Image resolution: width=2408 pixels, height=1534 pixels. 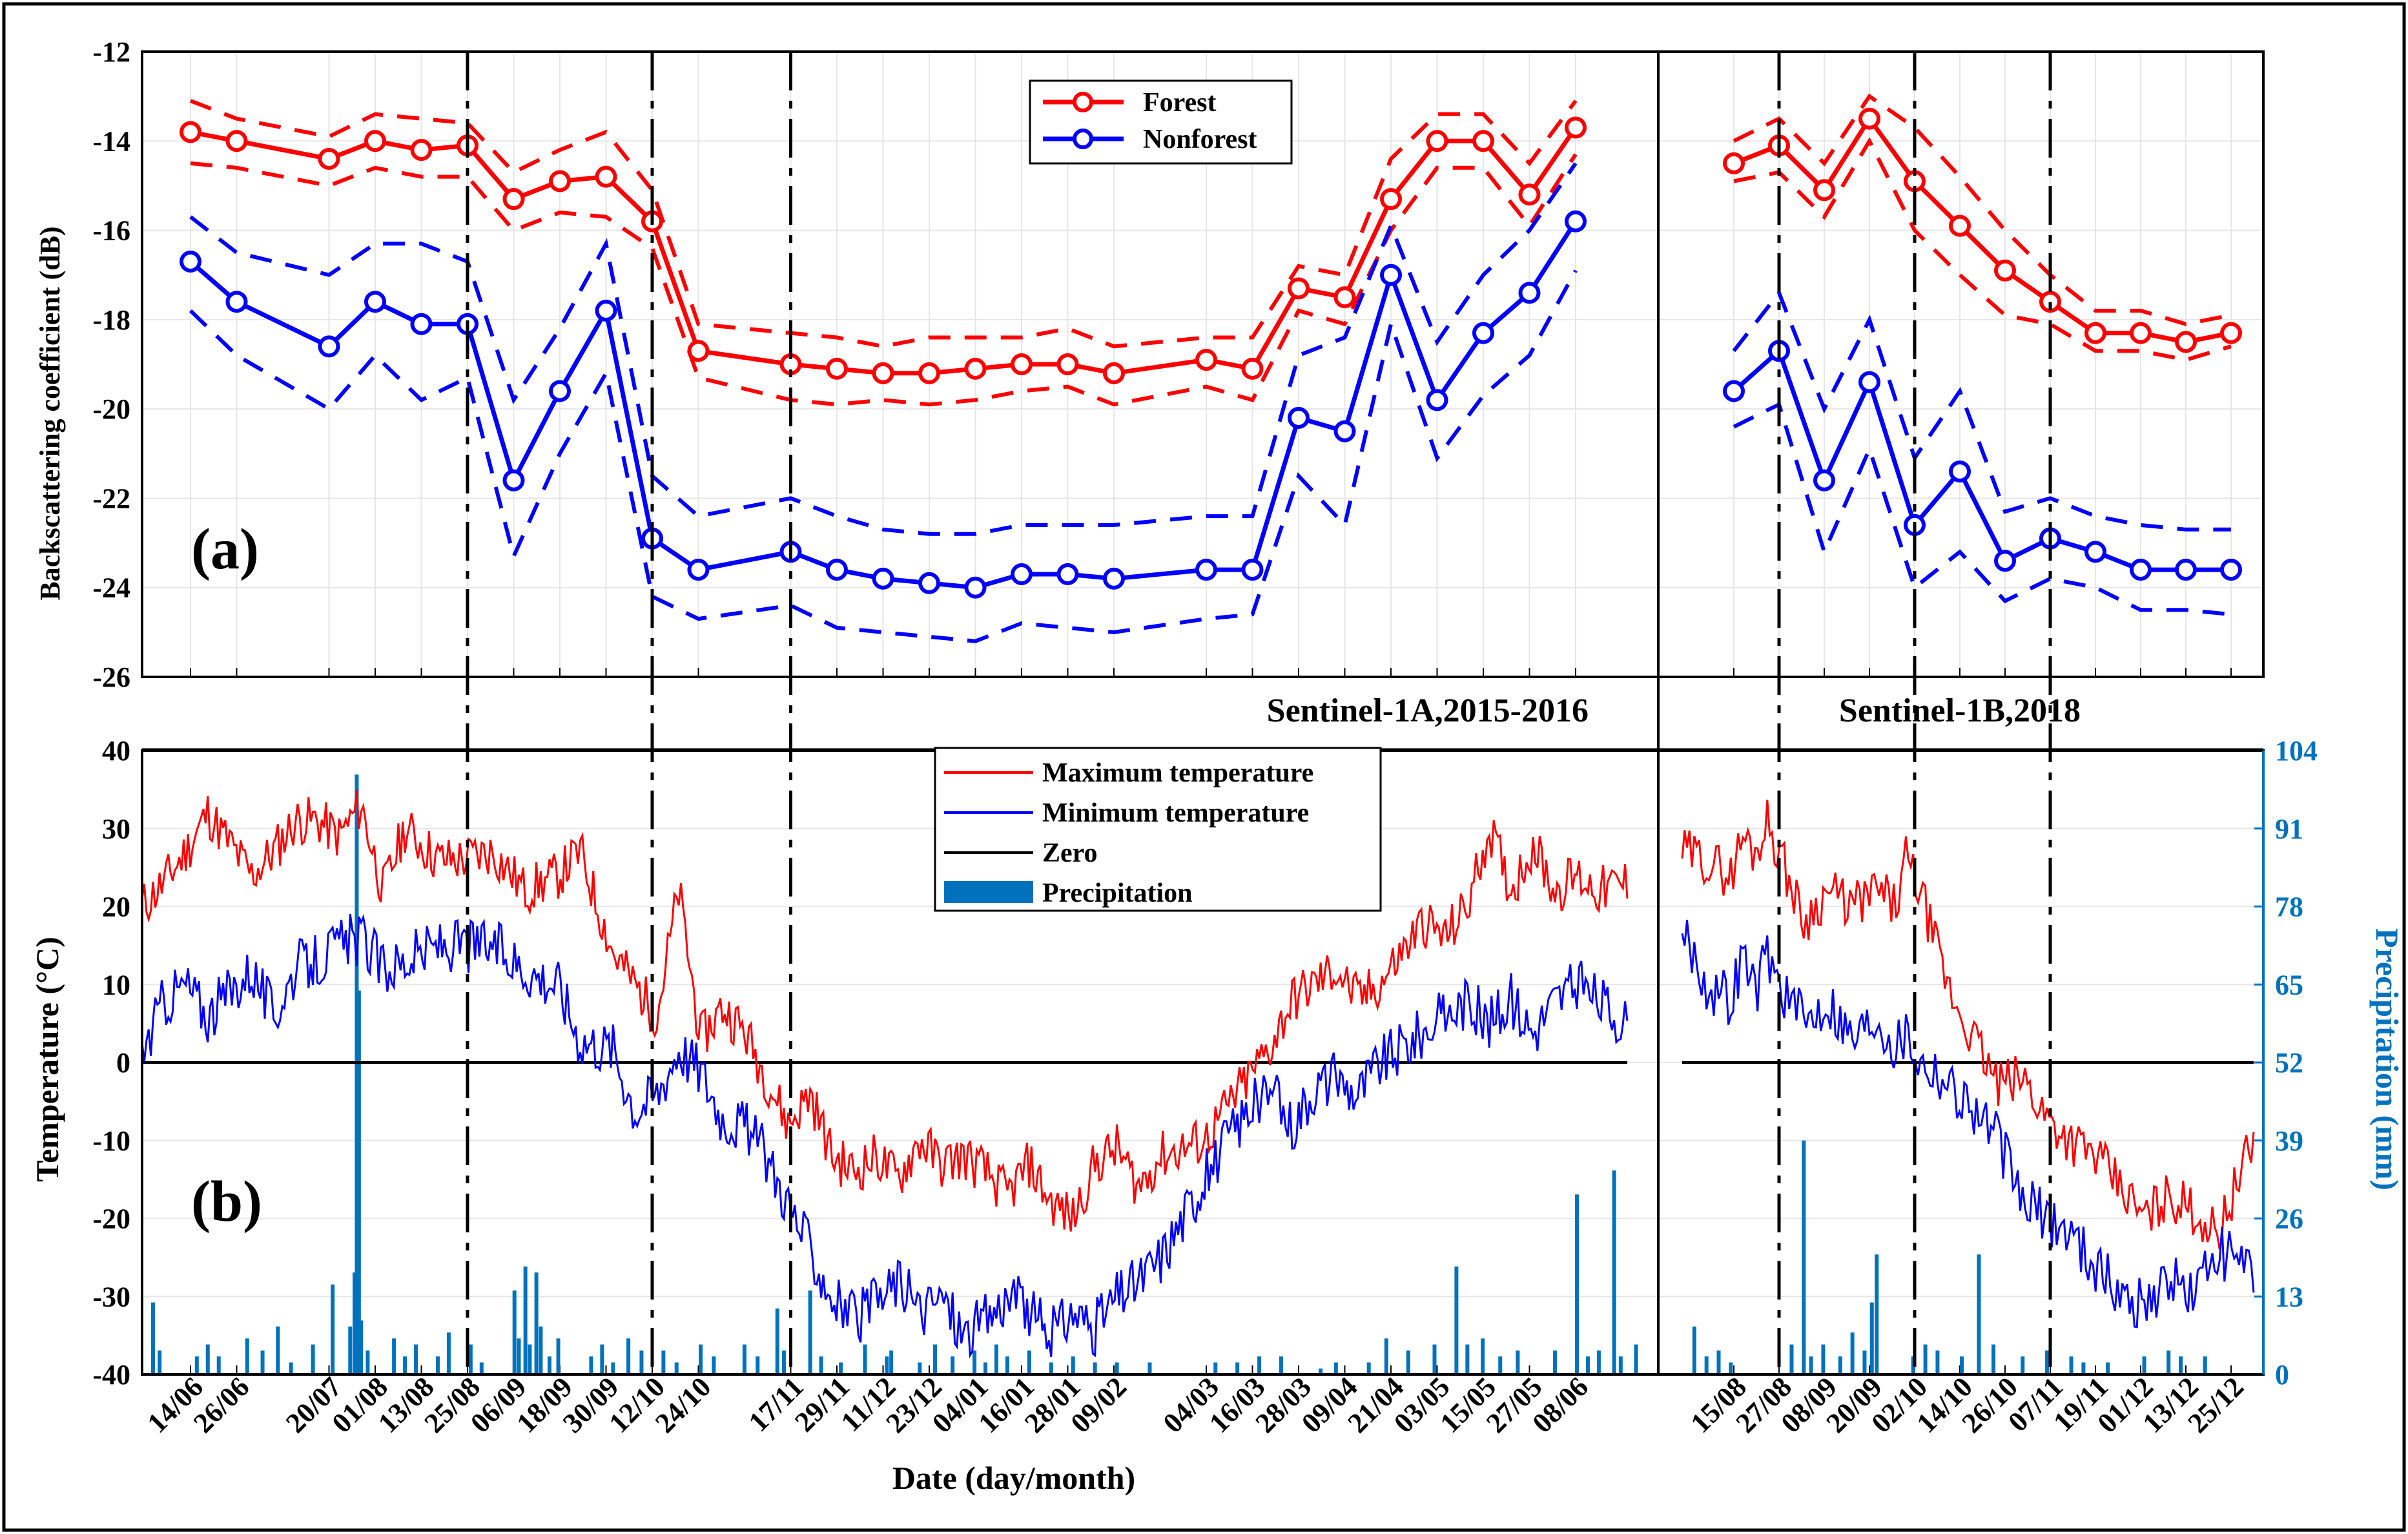 What do you see at coordinates (1428, 710) in the screenshot?
I see `subplot-title-s1a: Sentinel-1A,2015-2016` at bounding box center [1428, 710].